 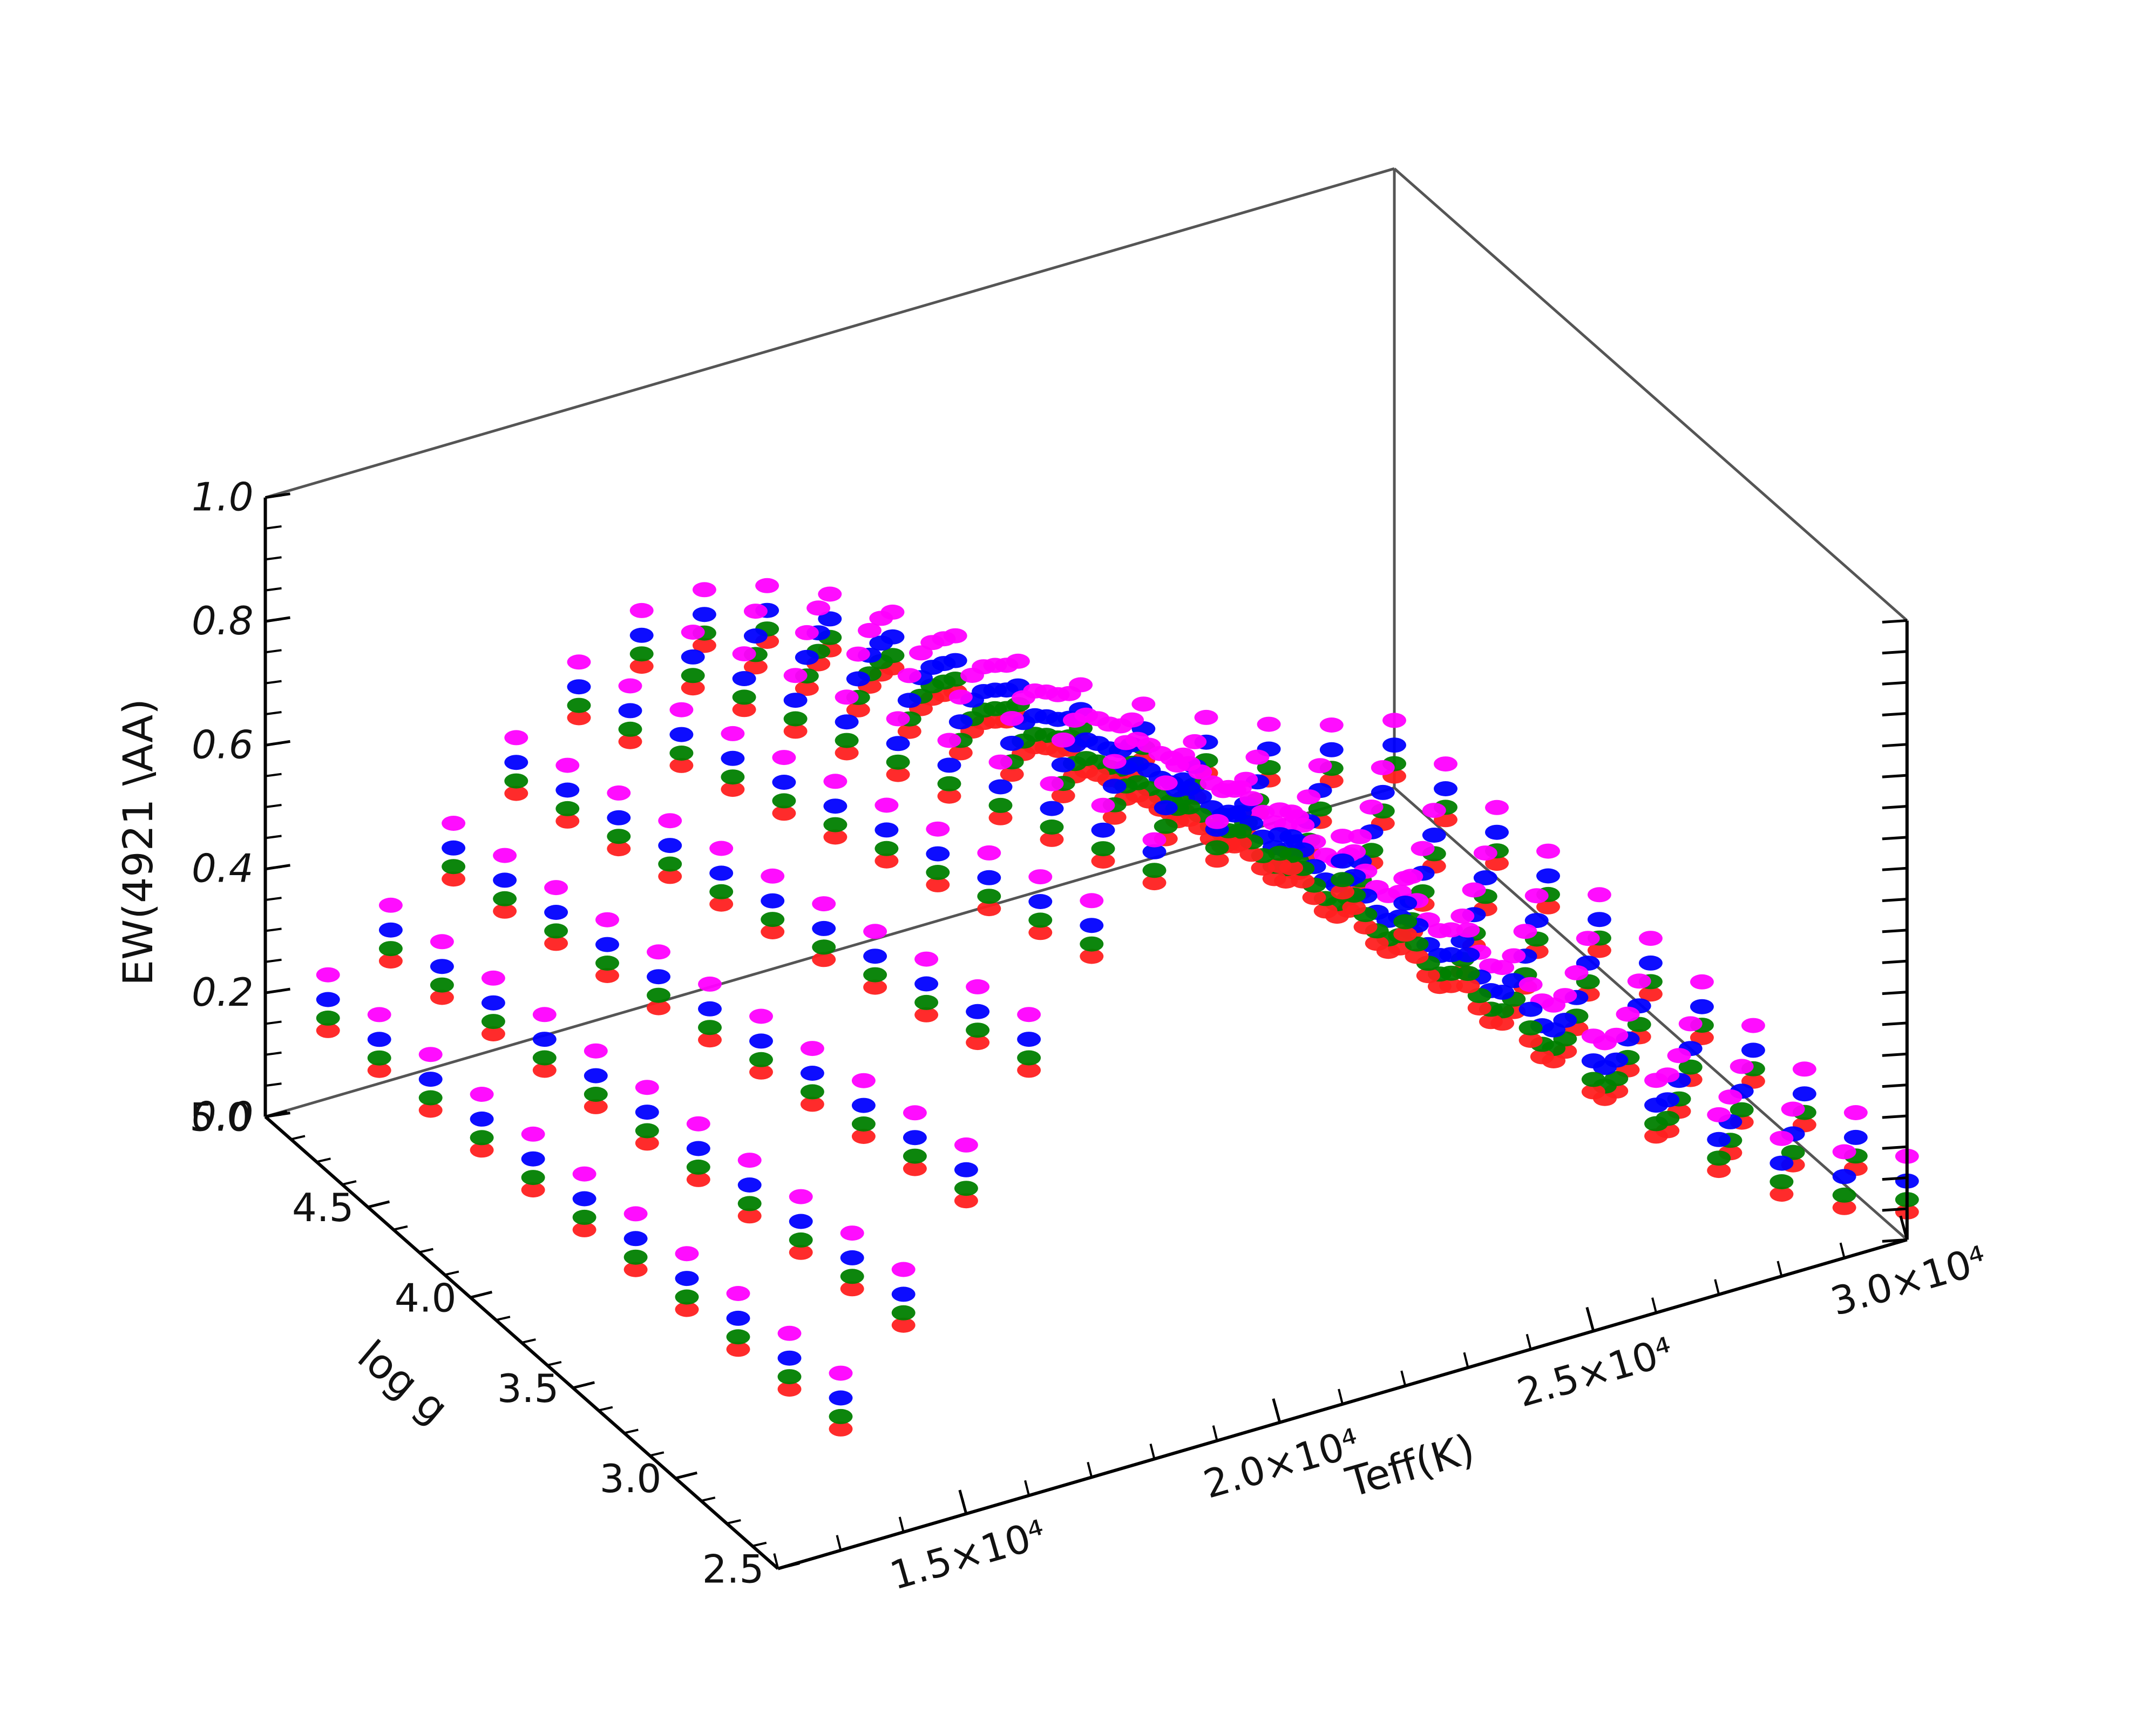 I want to click on y-axis-title: log g, so click(x=403, y=1382).